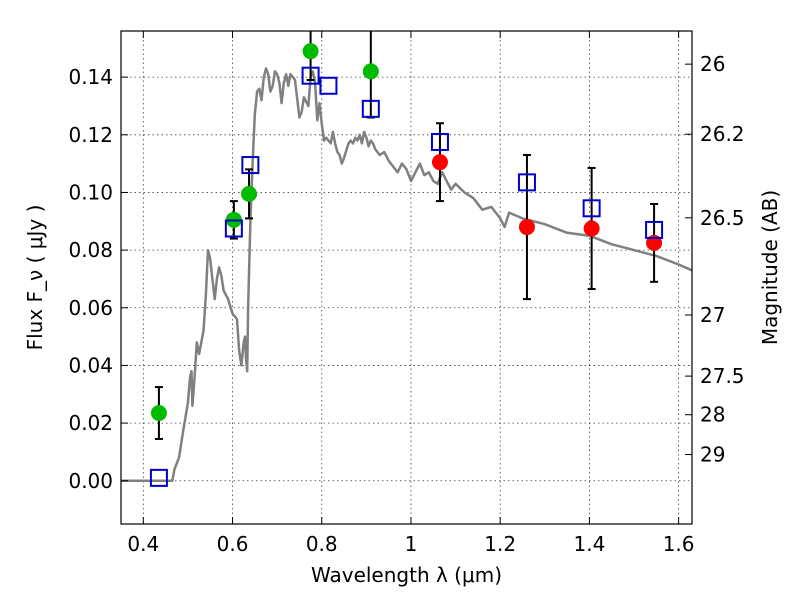 The height and width of the screenshot is (600, 800). Describe the element at coordinates (712, 415) in the screenshot. I see `y2-tick-label: 28` at that location.